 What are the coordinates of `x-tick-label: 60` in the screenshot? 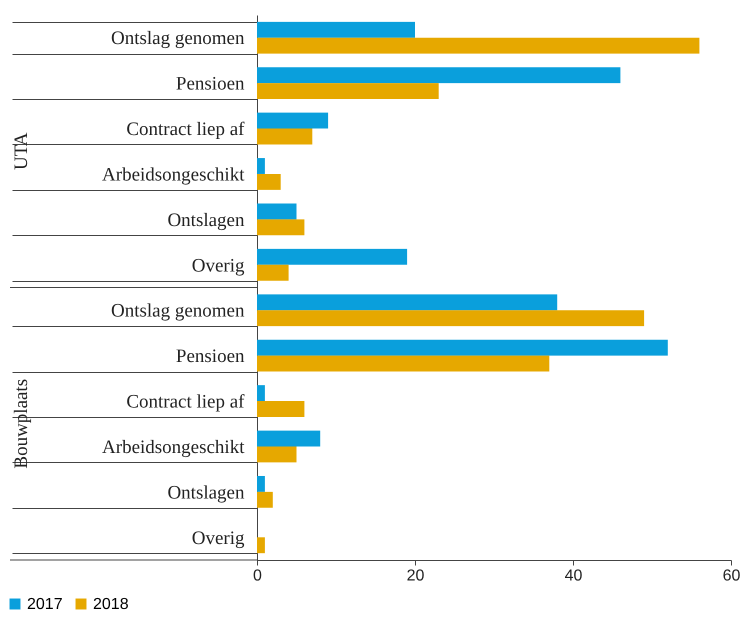 It's located at (731, 576).